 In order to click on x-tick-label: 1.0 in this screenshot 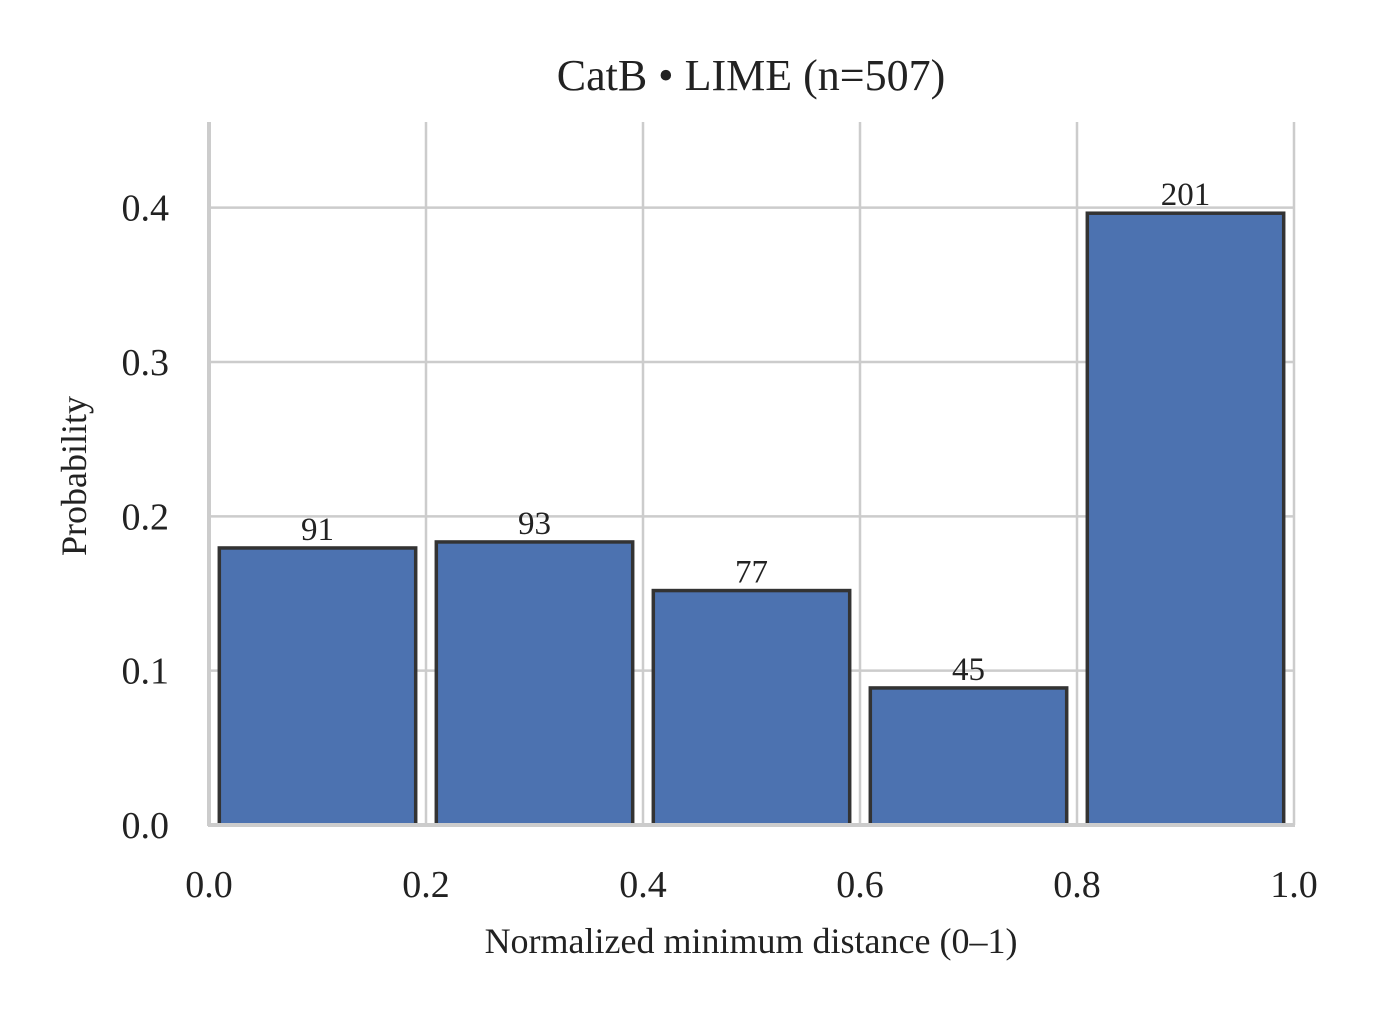, I will do `click(1294, 885)`.